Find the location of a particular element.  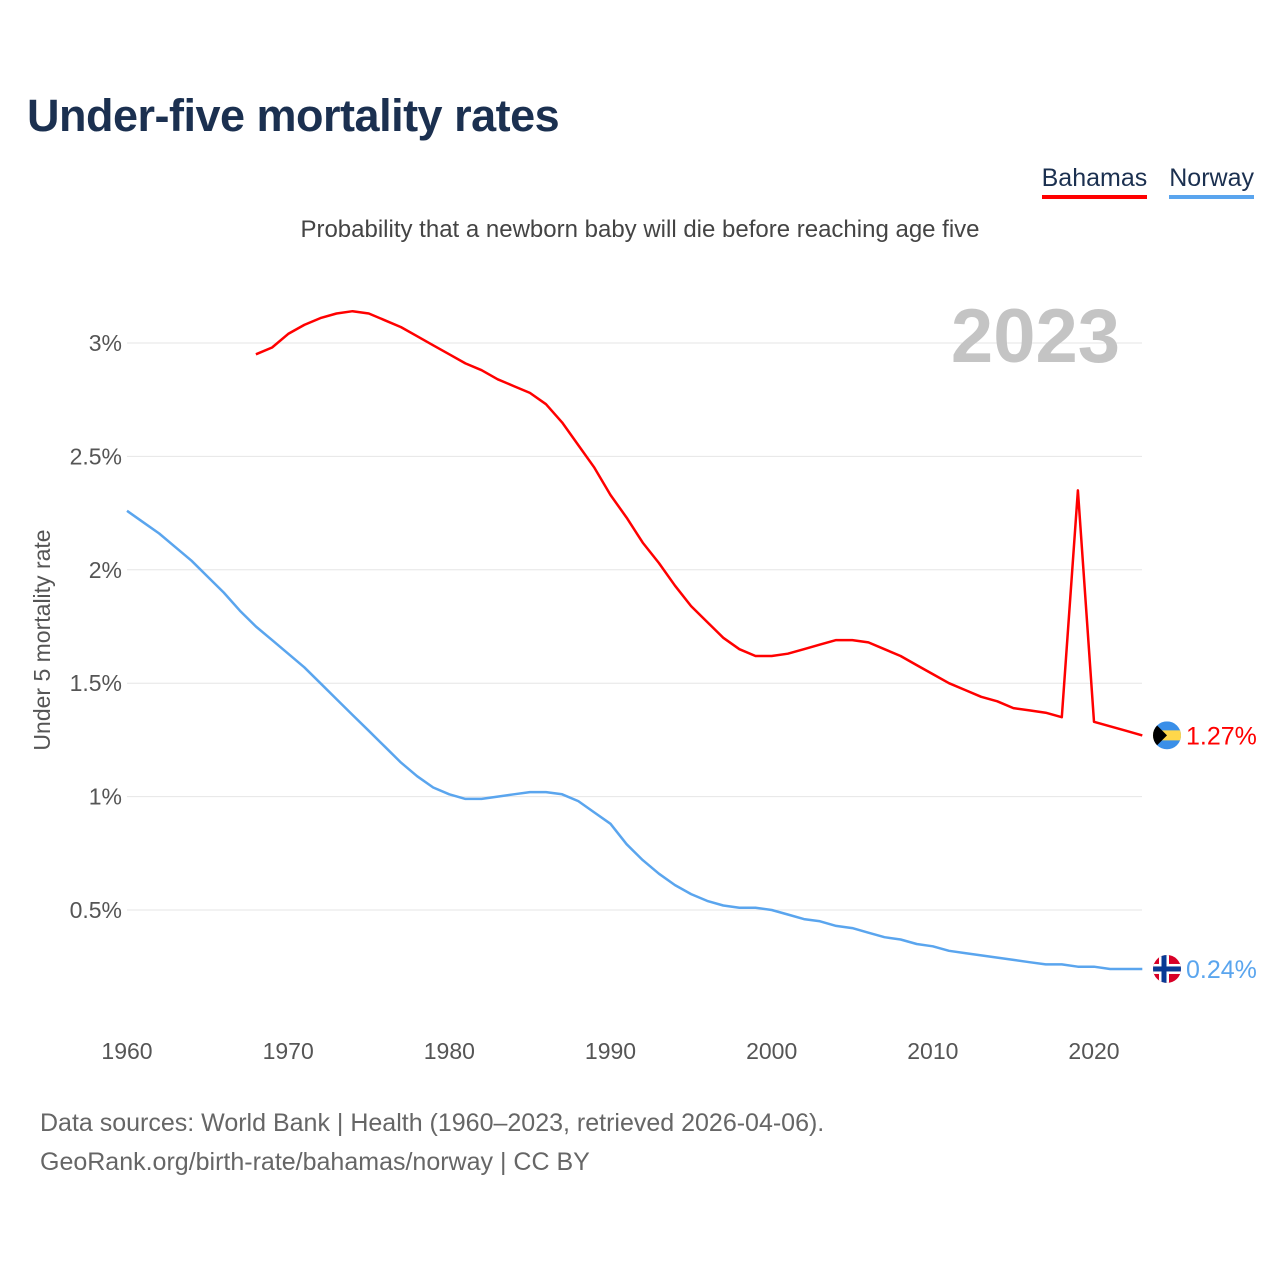

end-value-label-norway: 0.24% is located at coordinates (1221, 970).